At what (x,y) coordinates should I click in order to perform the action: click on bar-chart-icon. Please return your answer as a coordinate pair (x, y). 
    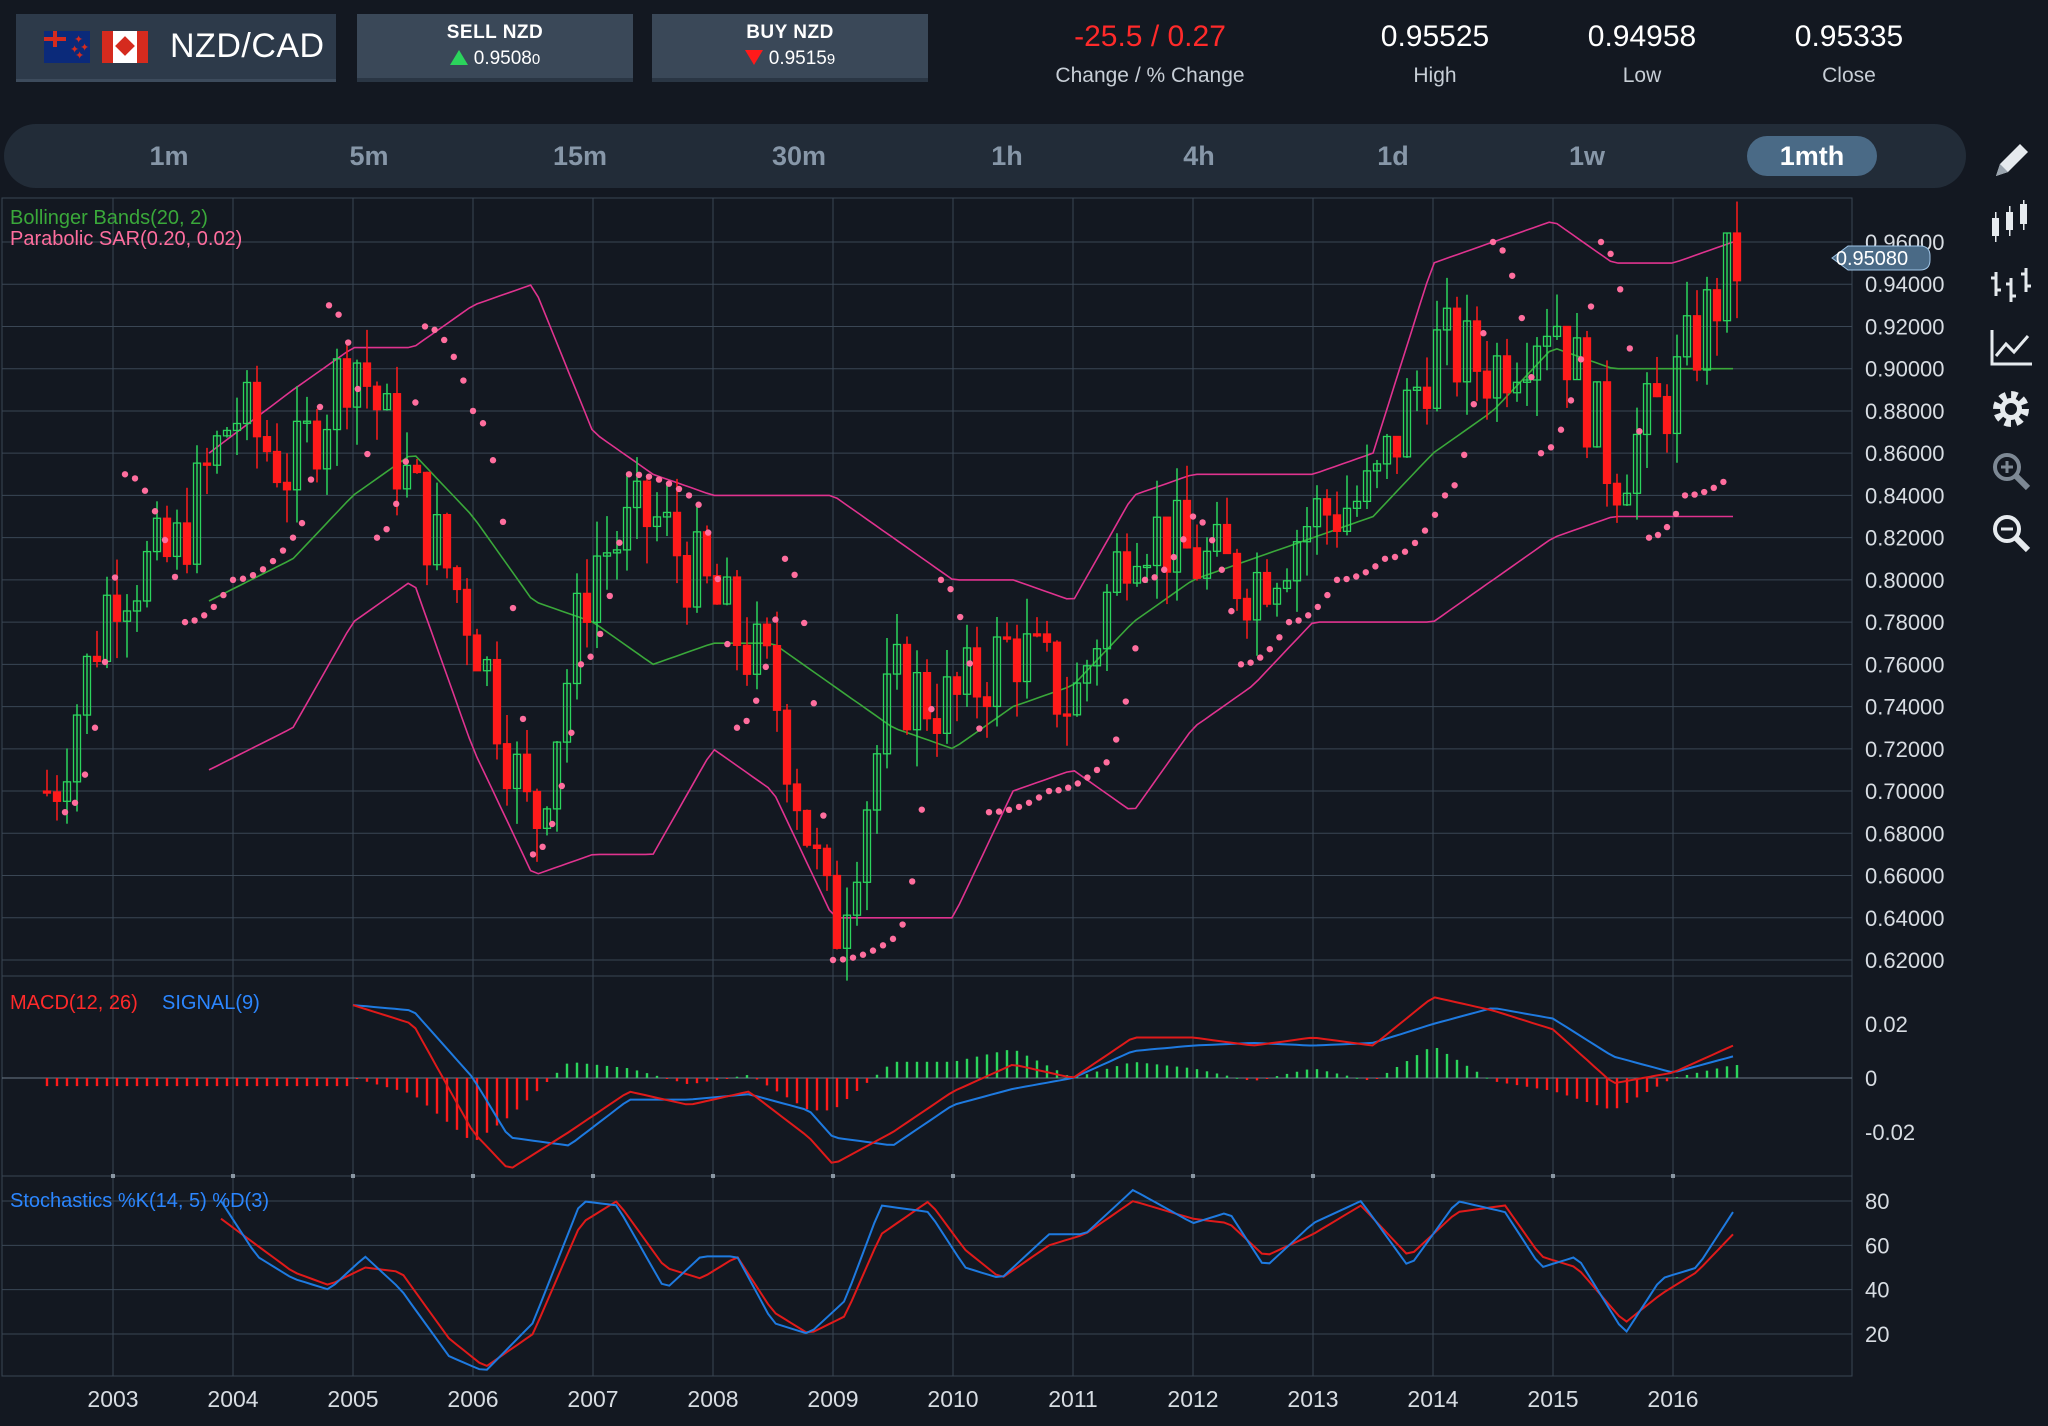
    Looking at the image, I should click on (2011, 285).